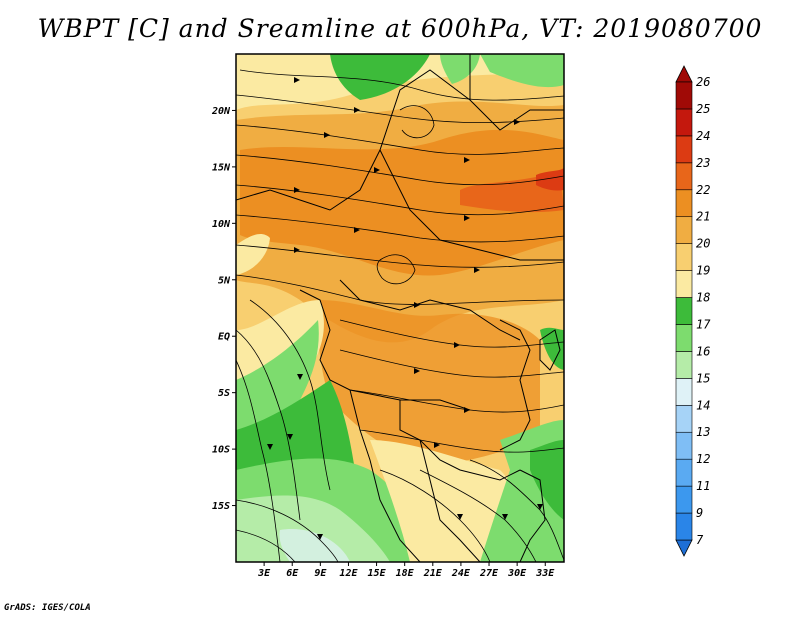 This screenshot has width=800, height=618. What do you see at coordinates (703, 82) in the screenshot?
I see `colorbar-label: 26` at bounding box center [703, 82].